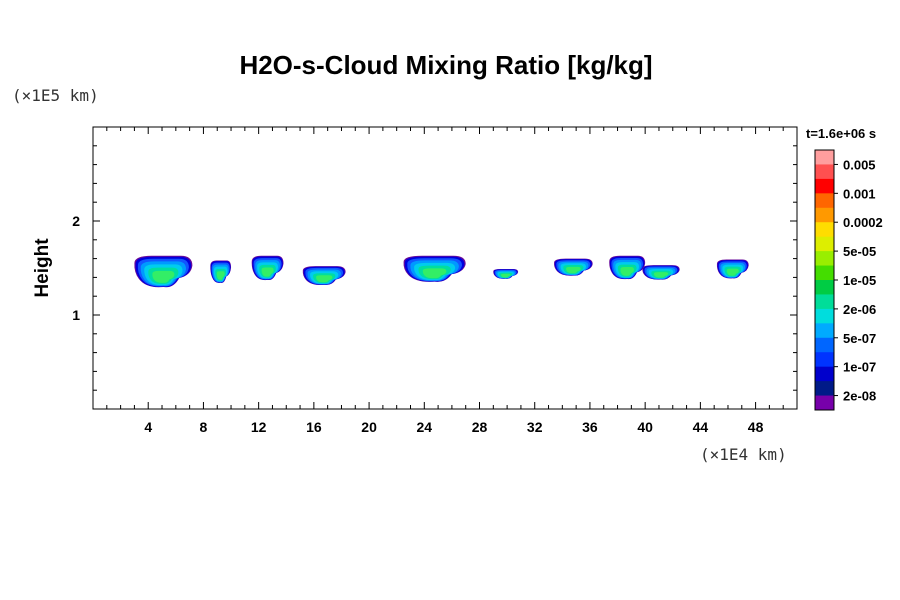 The width and height of the screenshot is (900, 600). What do you see at coordinates (859, 164) in the screenshot?
I see `colorbar-label: 0.005` at bounding box center [859, 164].